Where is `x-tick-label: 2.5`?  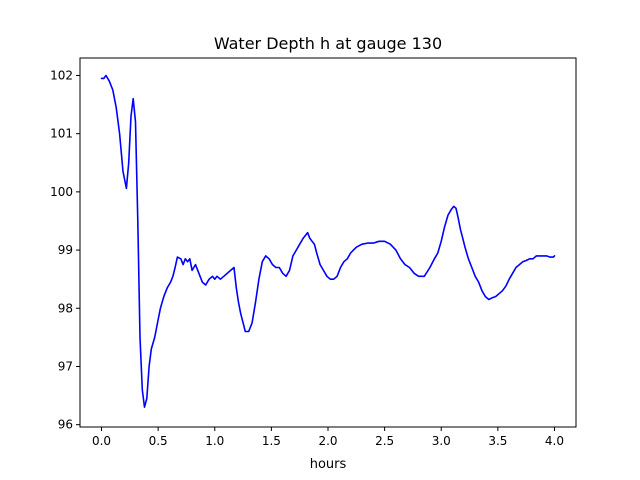
x-tick-label: 2.5 is located at coordinates (384, 441).